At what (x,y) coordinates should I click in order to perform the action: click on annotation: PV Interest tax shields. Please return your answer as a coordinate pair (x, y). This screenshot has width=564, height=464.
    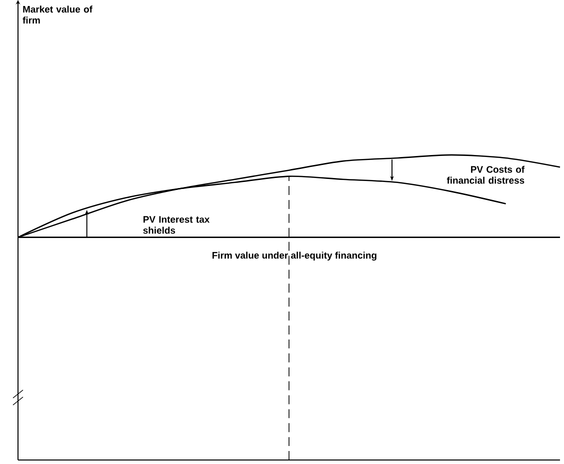
    Looking at the image, I should click on (176, 225).